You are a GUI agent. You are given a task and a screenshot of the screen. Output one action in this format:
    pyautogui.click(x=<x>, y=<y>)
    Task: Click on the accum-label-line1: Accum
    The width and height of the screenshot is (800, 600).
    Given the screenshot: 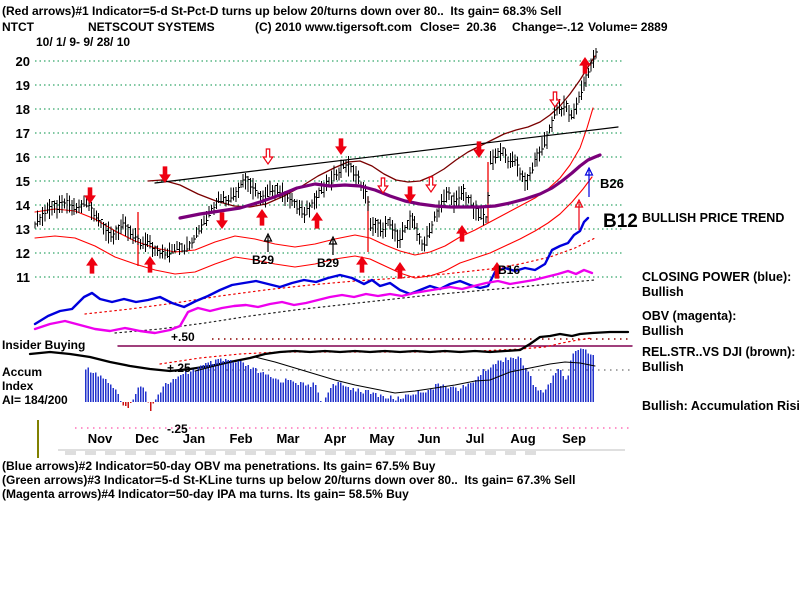 What is the action you would take?
    pyautogui.click(x=22, y=372)
    